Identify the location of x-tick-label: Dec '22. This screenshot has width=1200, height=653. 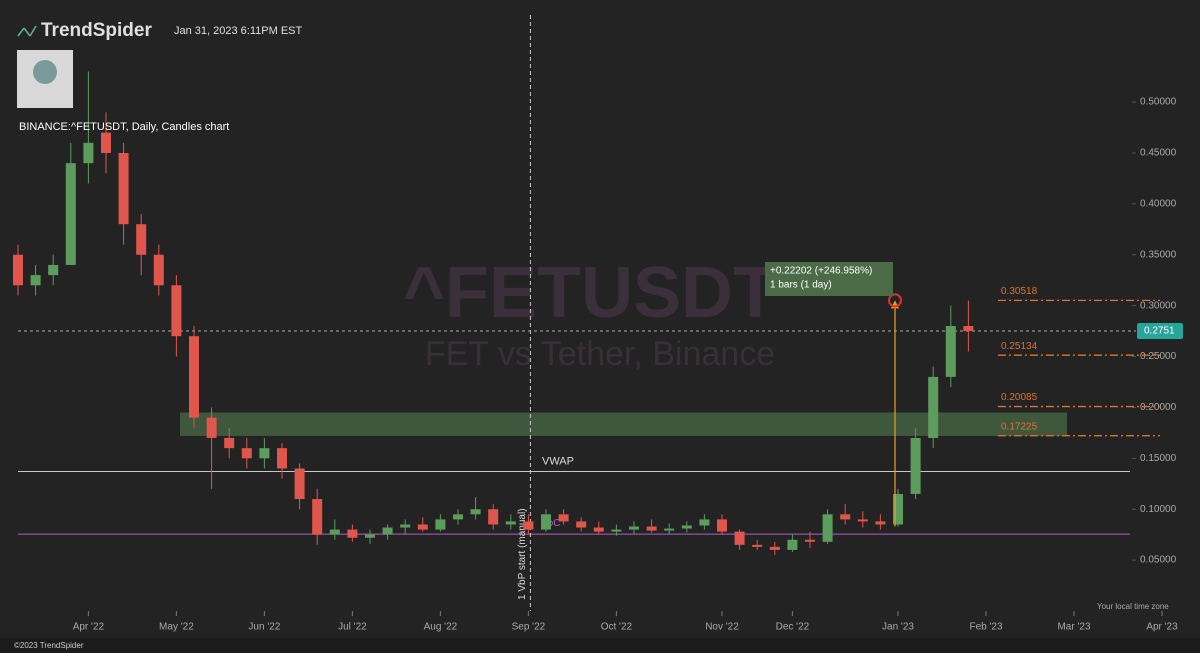
(793, 627).